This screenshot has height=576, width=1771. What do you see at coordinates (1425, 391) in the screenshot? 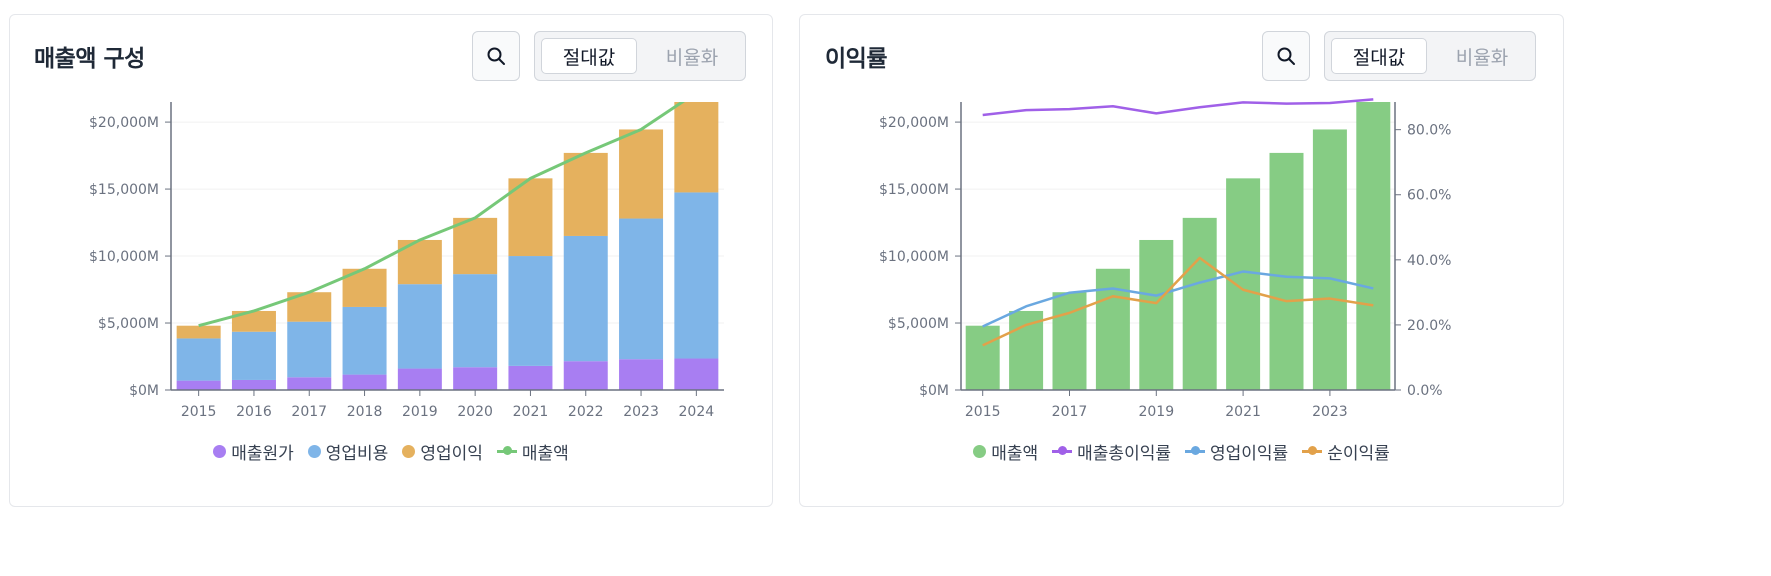
I see `y2-tick-label: 0.0%` at bounding box center [1425, 391].